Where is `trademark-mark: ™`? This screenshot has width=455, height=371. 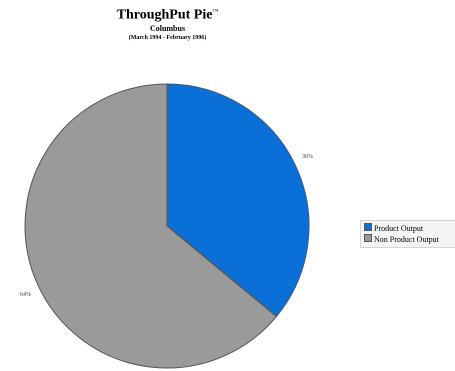
trademark-mark: ™ is located at coordinates (215, 12).